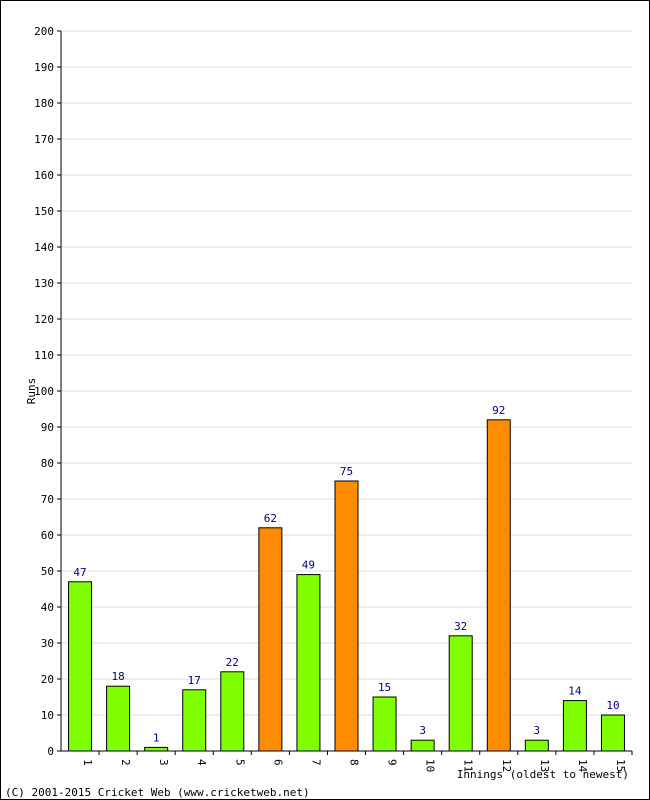 The width and height of the screenshot is (650, 800). Describe the element at coordinates (47, 463) in the screenshot. I see `y-tick-label: 80` at that location.